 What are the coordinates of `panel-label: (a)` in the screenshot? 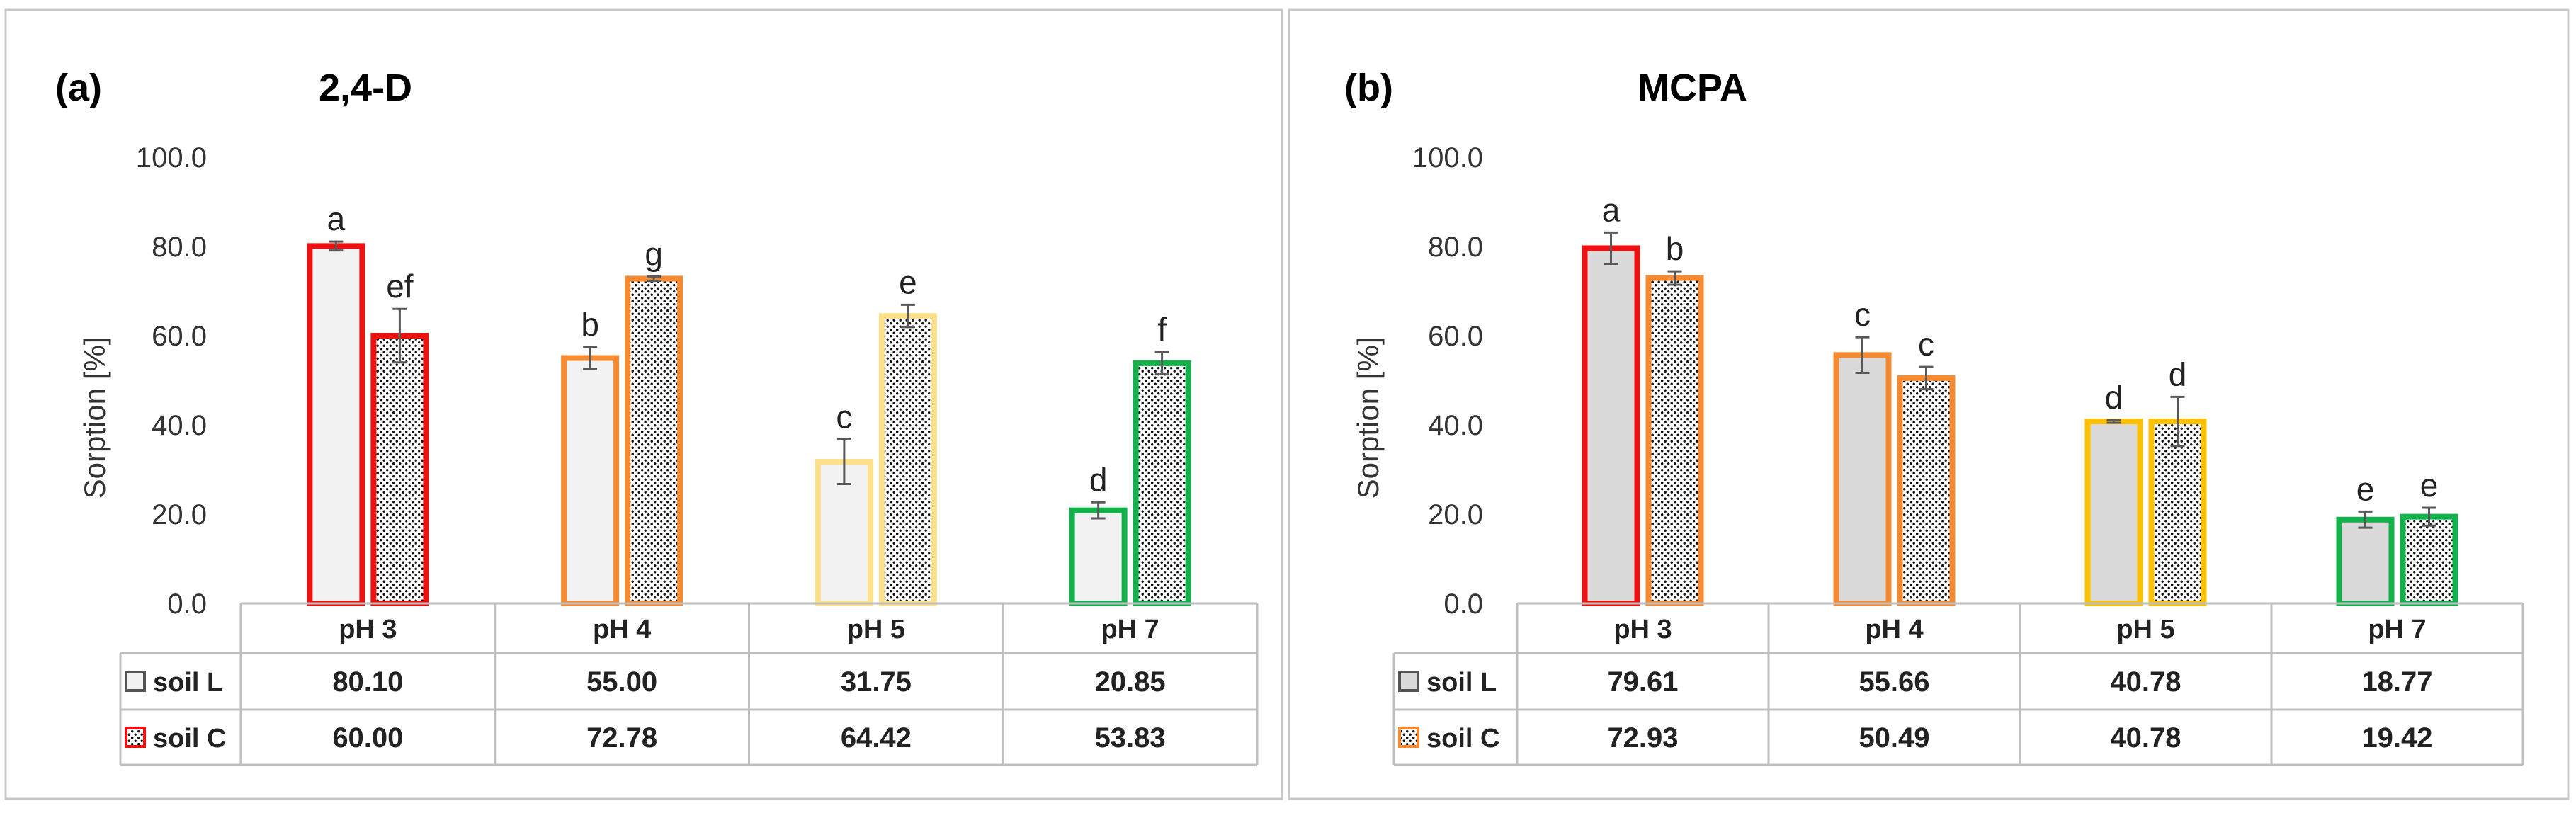 It's located at (78, 88).